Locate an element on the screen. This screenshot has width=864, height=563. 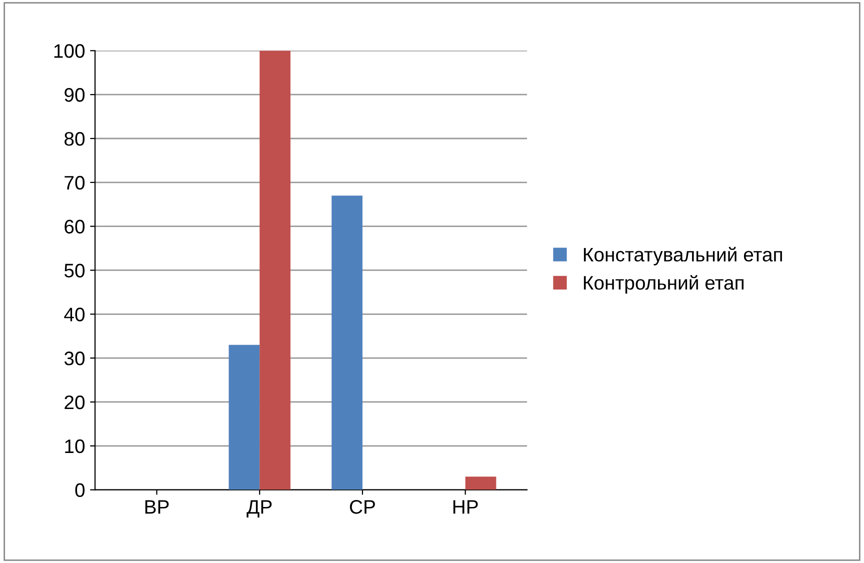
y-tick-label: 20 is located at coordinates (74, 402).